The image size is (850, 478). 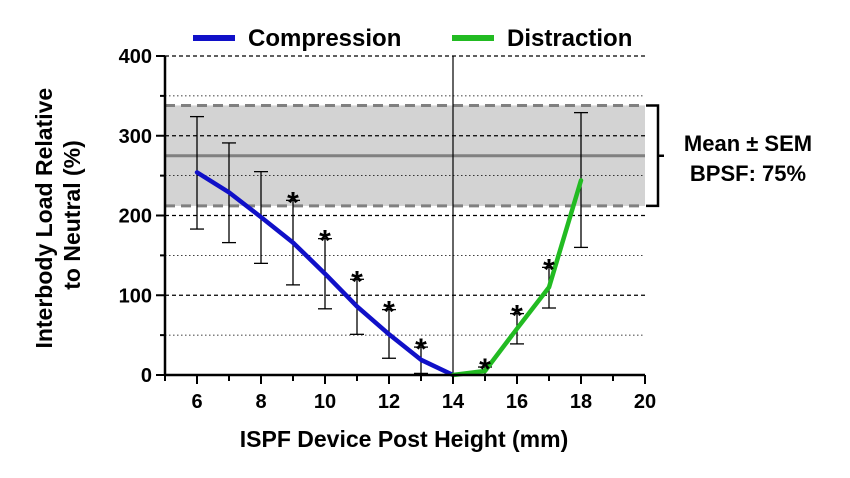 What do you see at coordinates (324, 38) in the screenshot?
I see `legend-label-compression: Compression` at bounding box center [324, 38].